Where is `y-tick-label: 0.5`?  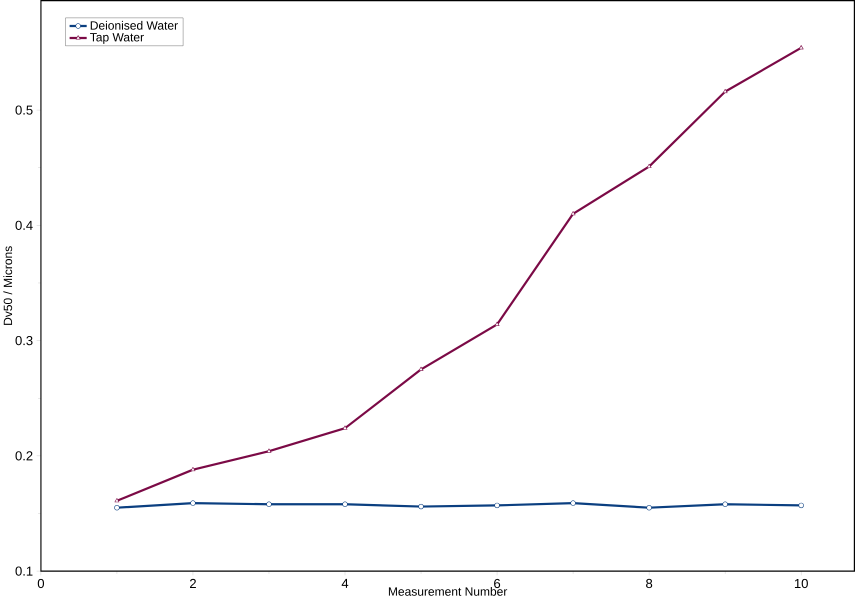
y-tick-label: 0.5 is located at coordinates (24, 110).